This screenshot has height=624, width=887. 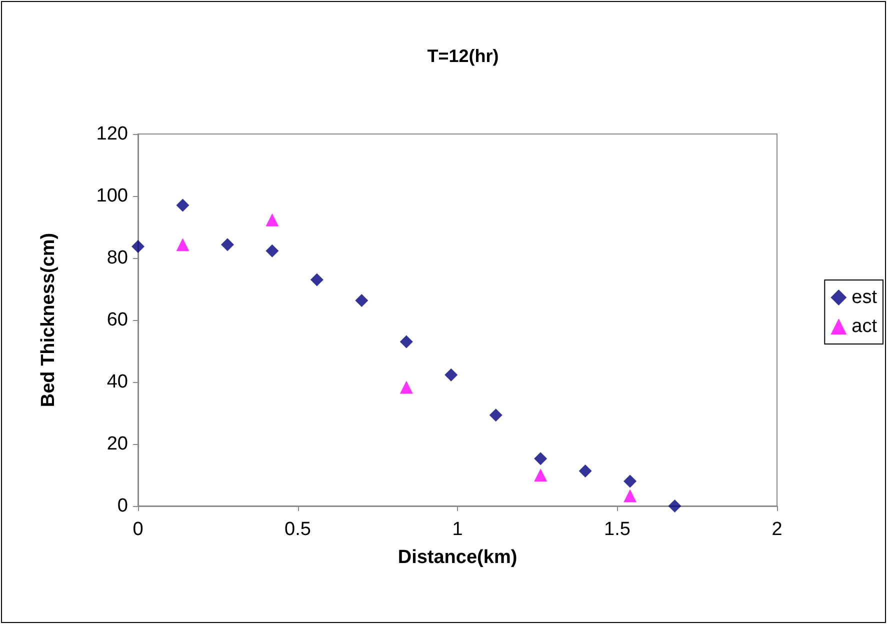 I want to click on y-tick-label: 0, so click(x=122, y=506).